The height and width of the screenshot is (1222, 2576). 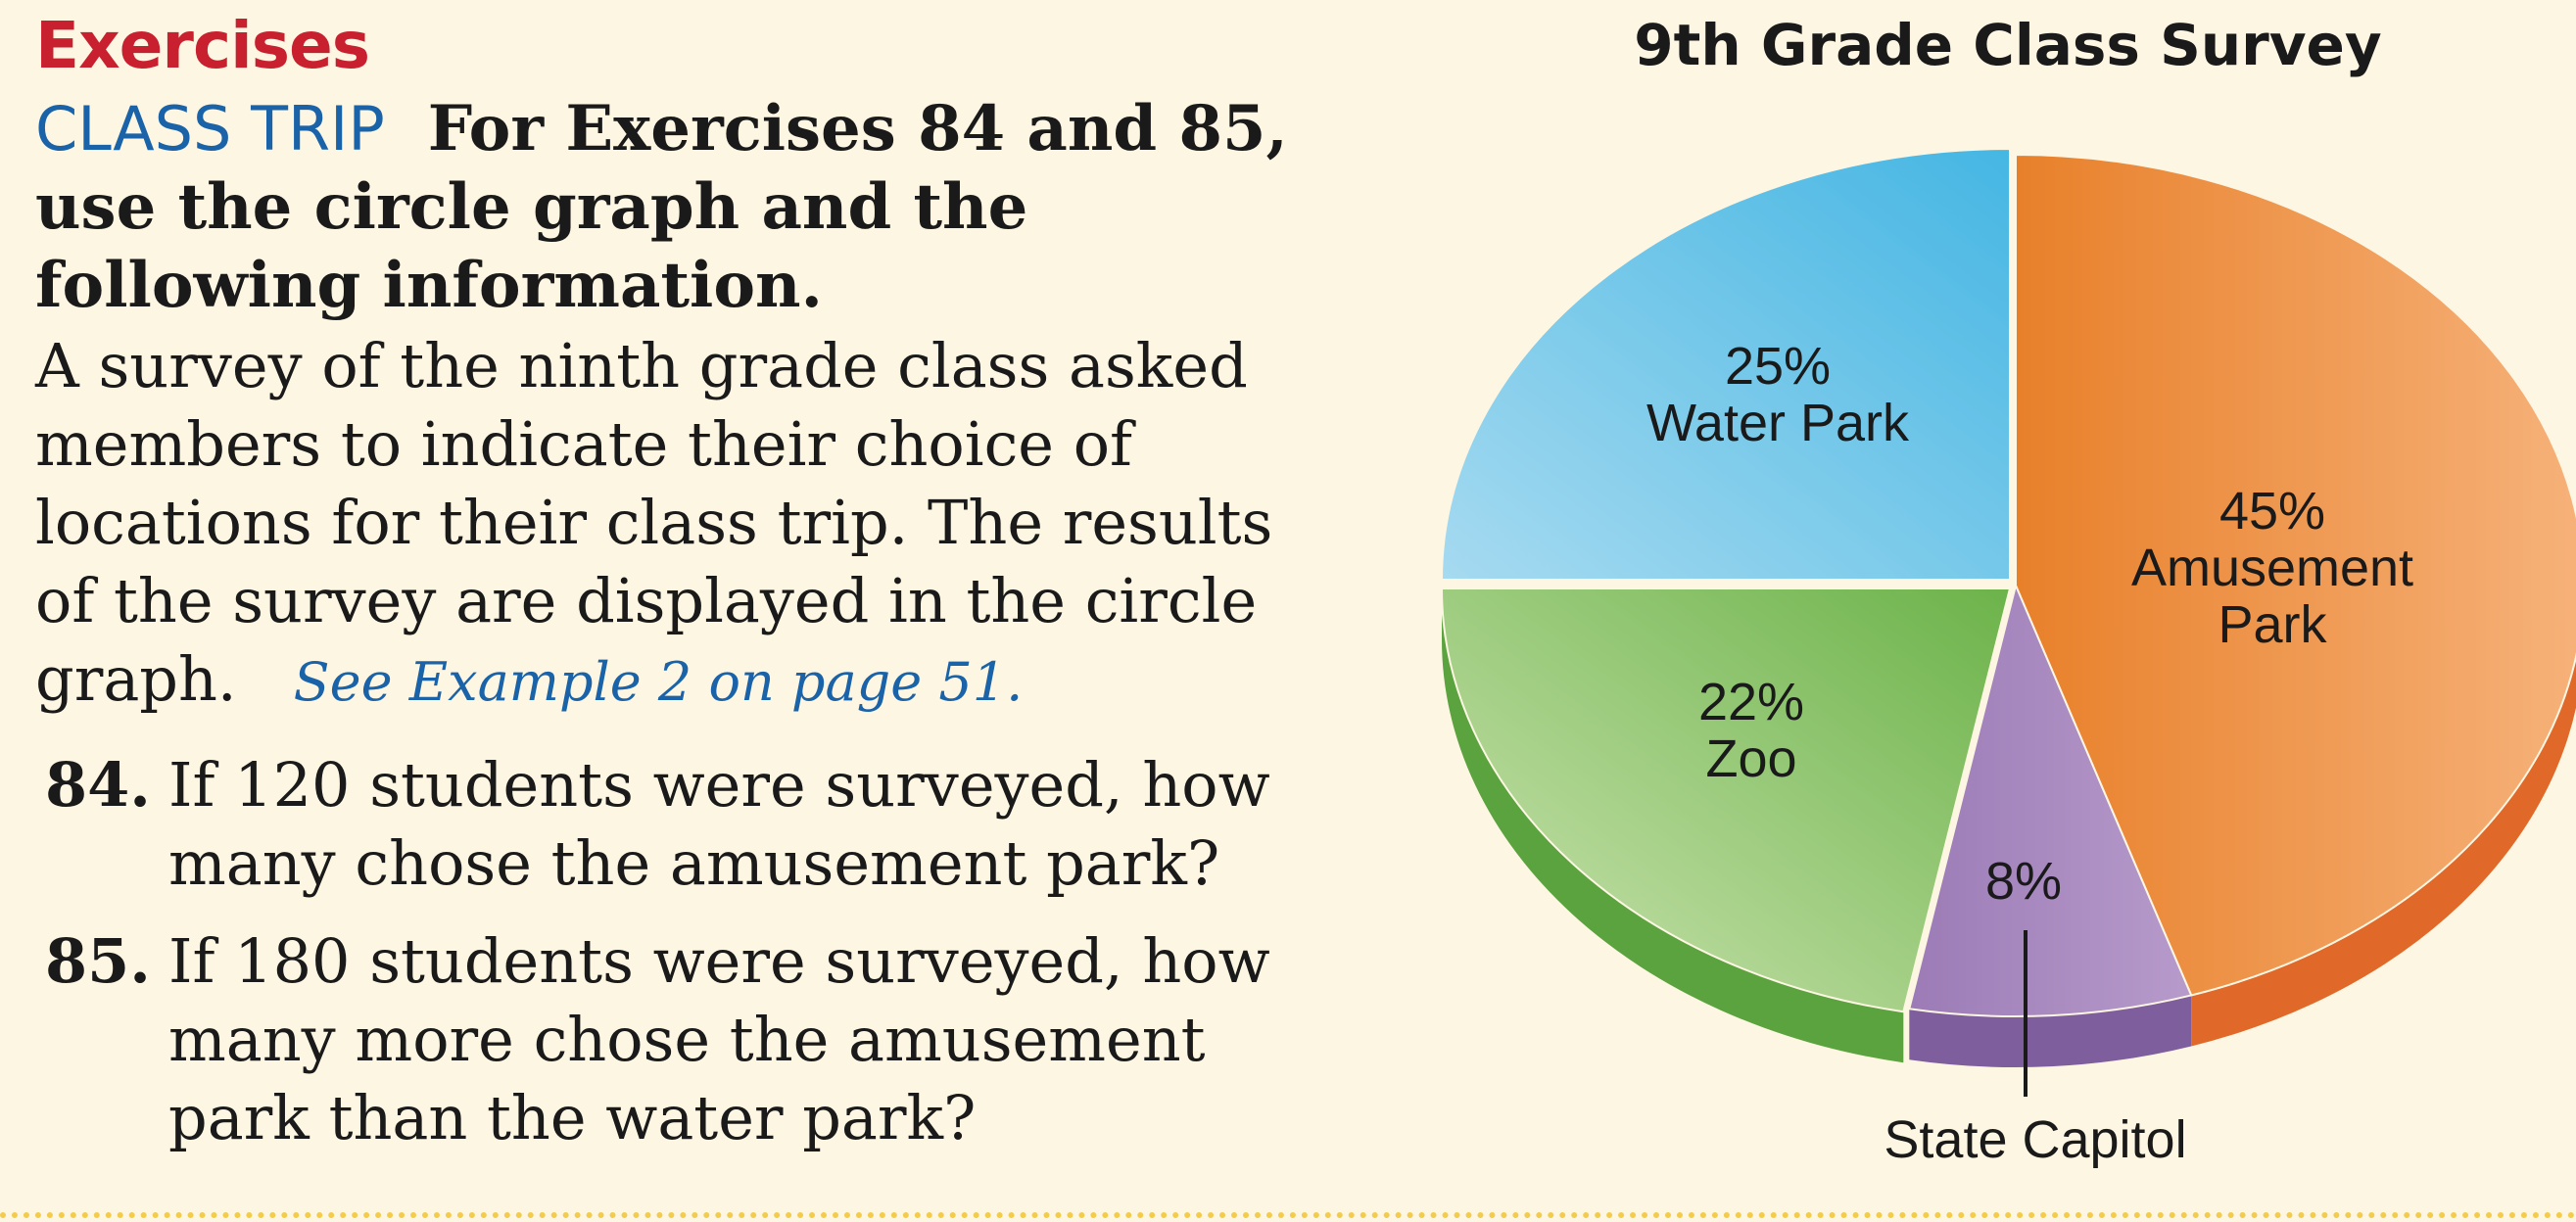 What do you see at coordinates (2035, 1139) in the screenshot?
I see `slice-name-label: State Capitol` at bounding box center [2035, 1139].